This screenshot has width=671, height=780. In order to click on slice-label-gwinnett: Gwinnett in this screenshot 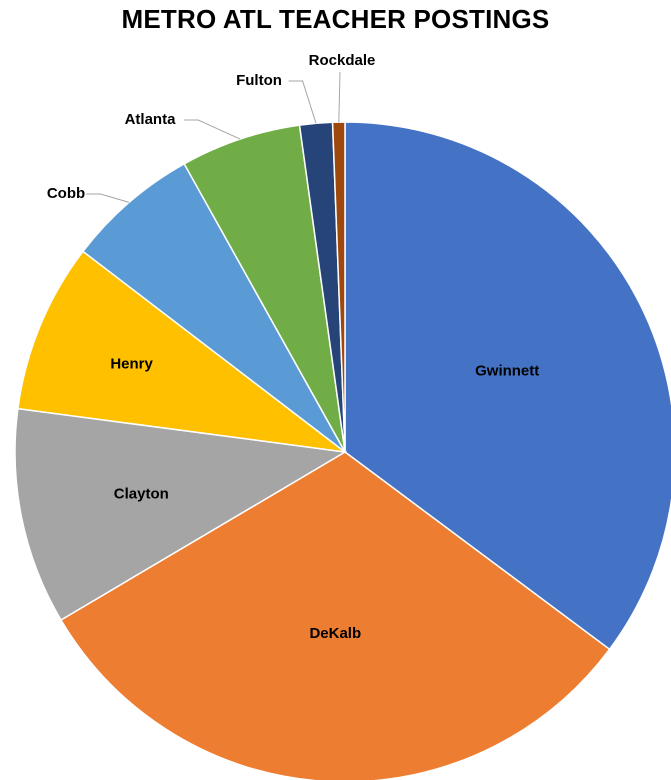, I will do `click(507, 371)`.